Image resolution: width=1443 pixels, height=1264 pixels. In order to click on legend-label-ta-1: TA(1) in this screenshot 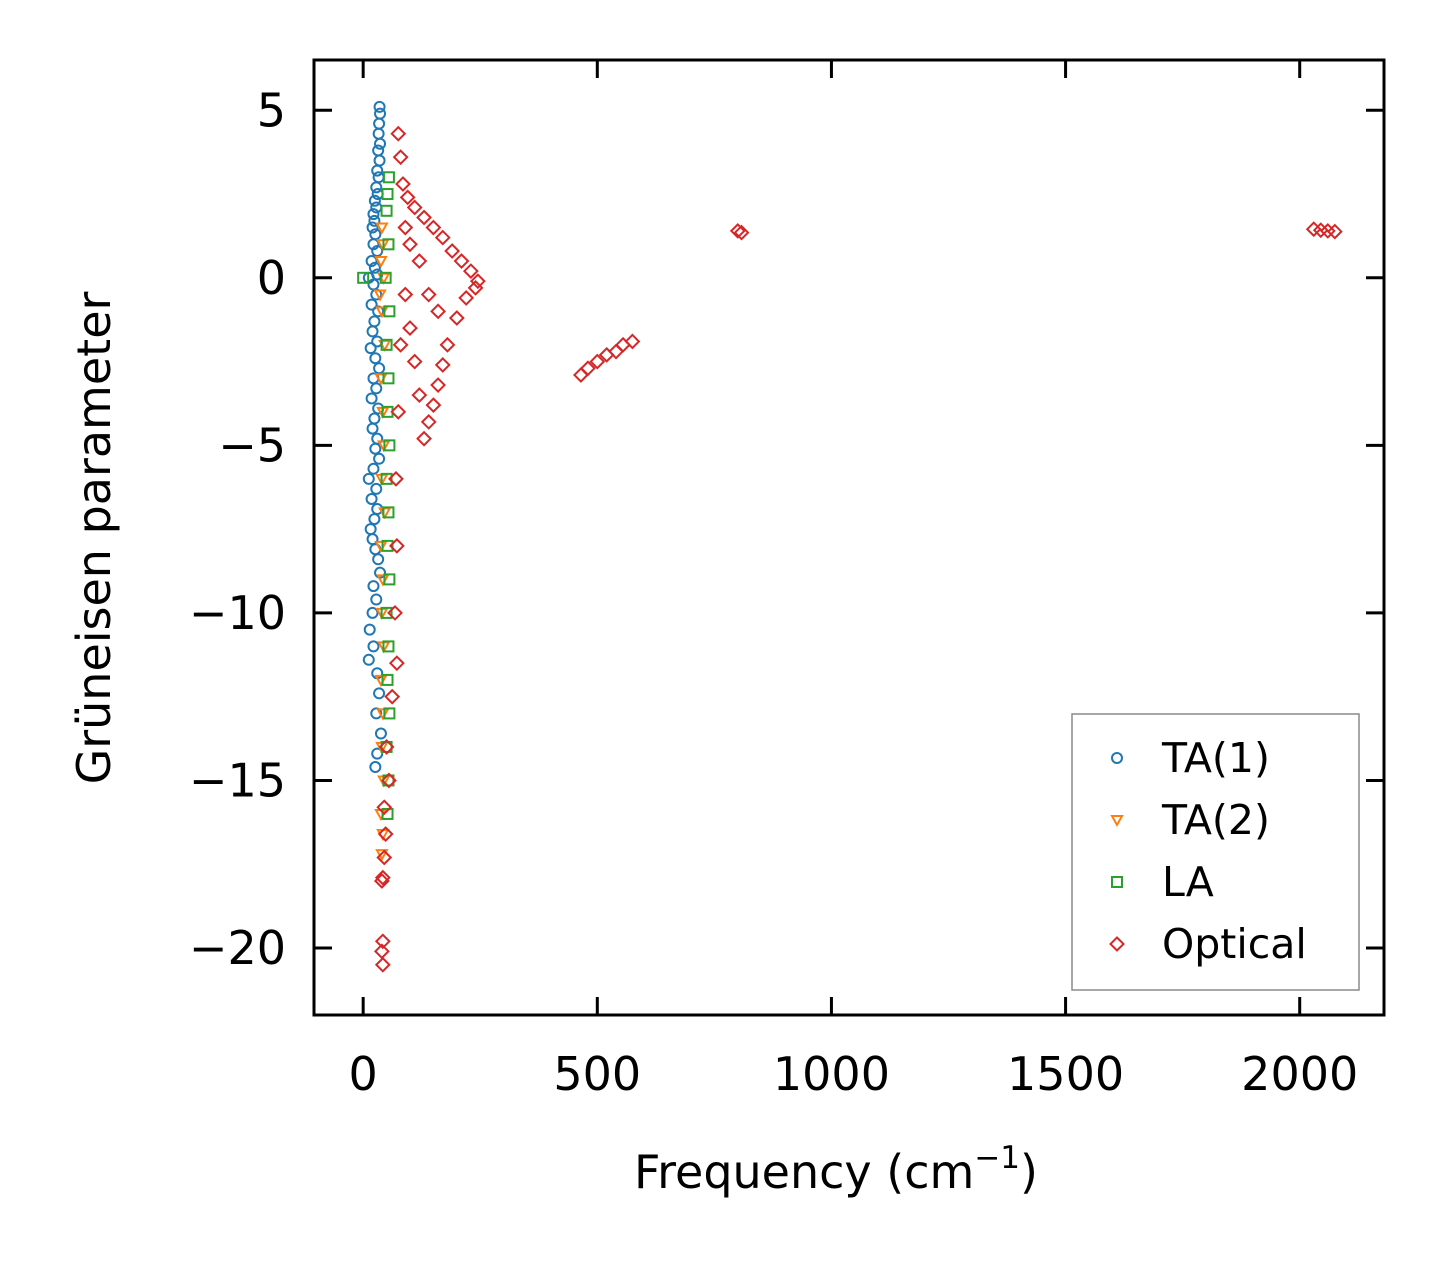, I will do `click(1215, 758)`.